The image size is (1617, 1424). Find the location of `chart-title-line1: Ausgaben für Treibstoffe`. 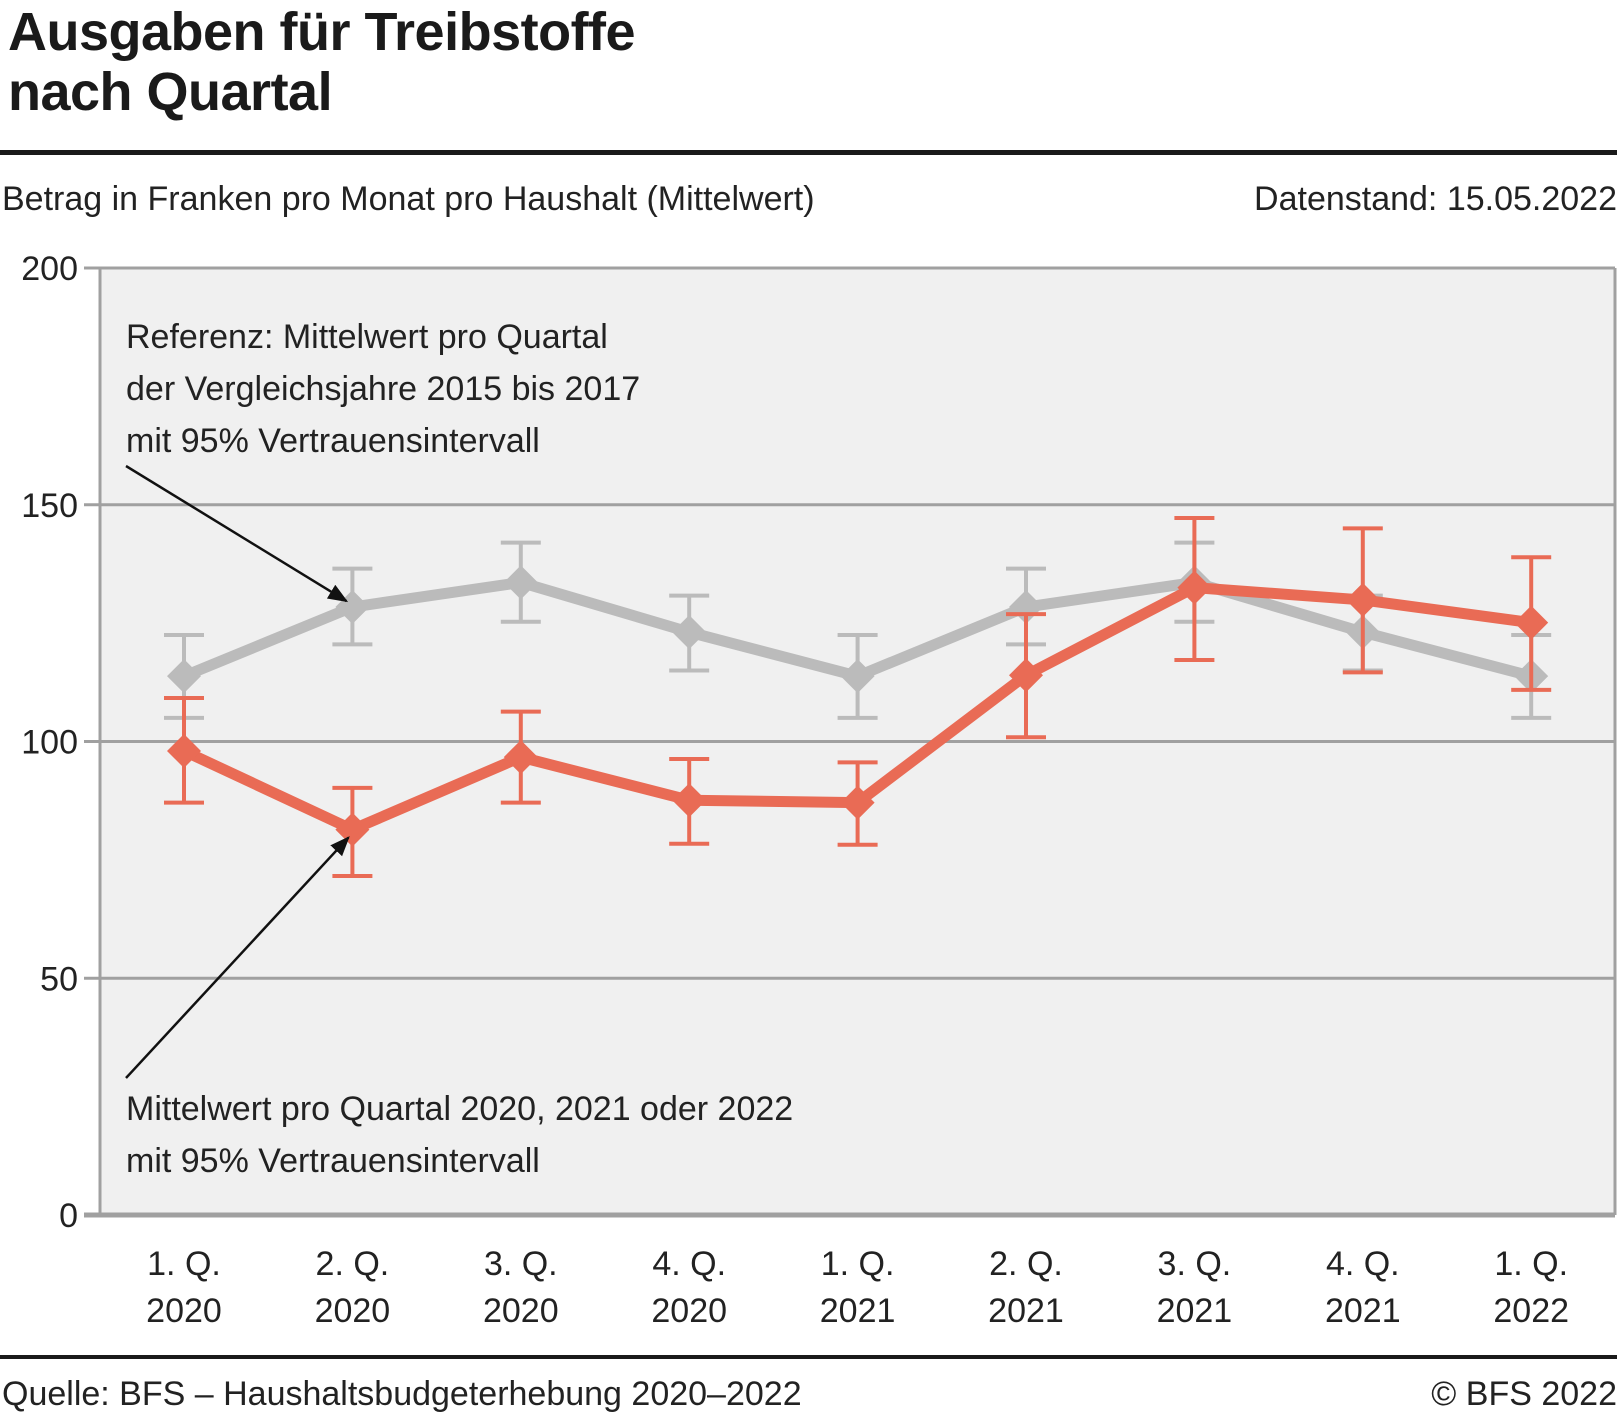

chart-title-line1: Ausgaben für Treibstoffe is located at coordinates (322, 32).